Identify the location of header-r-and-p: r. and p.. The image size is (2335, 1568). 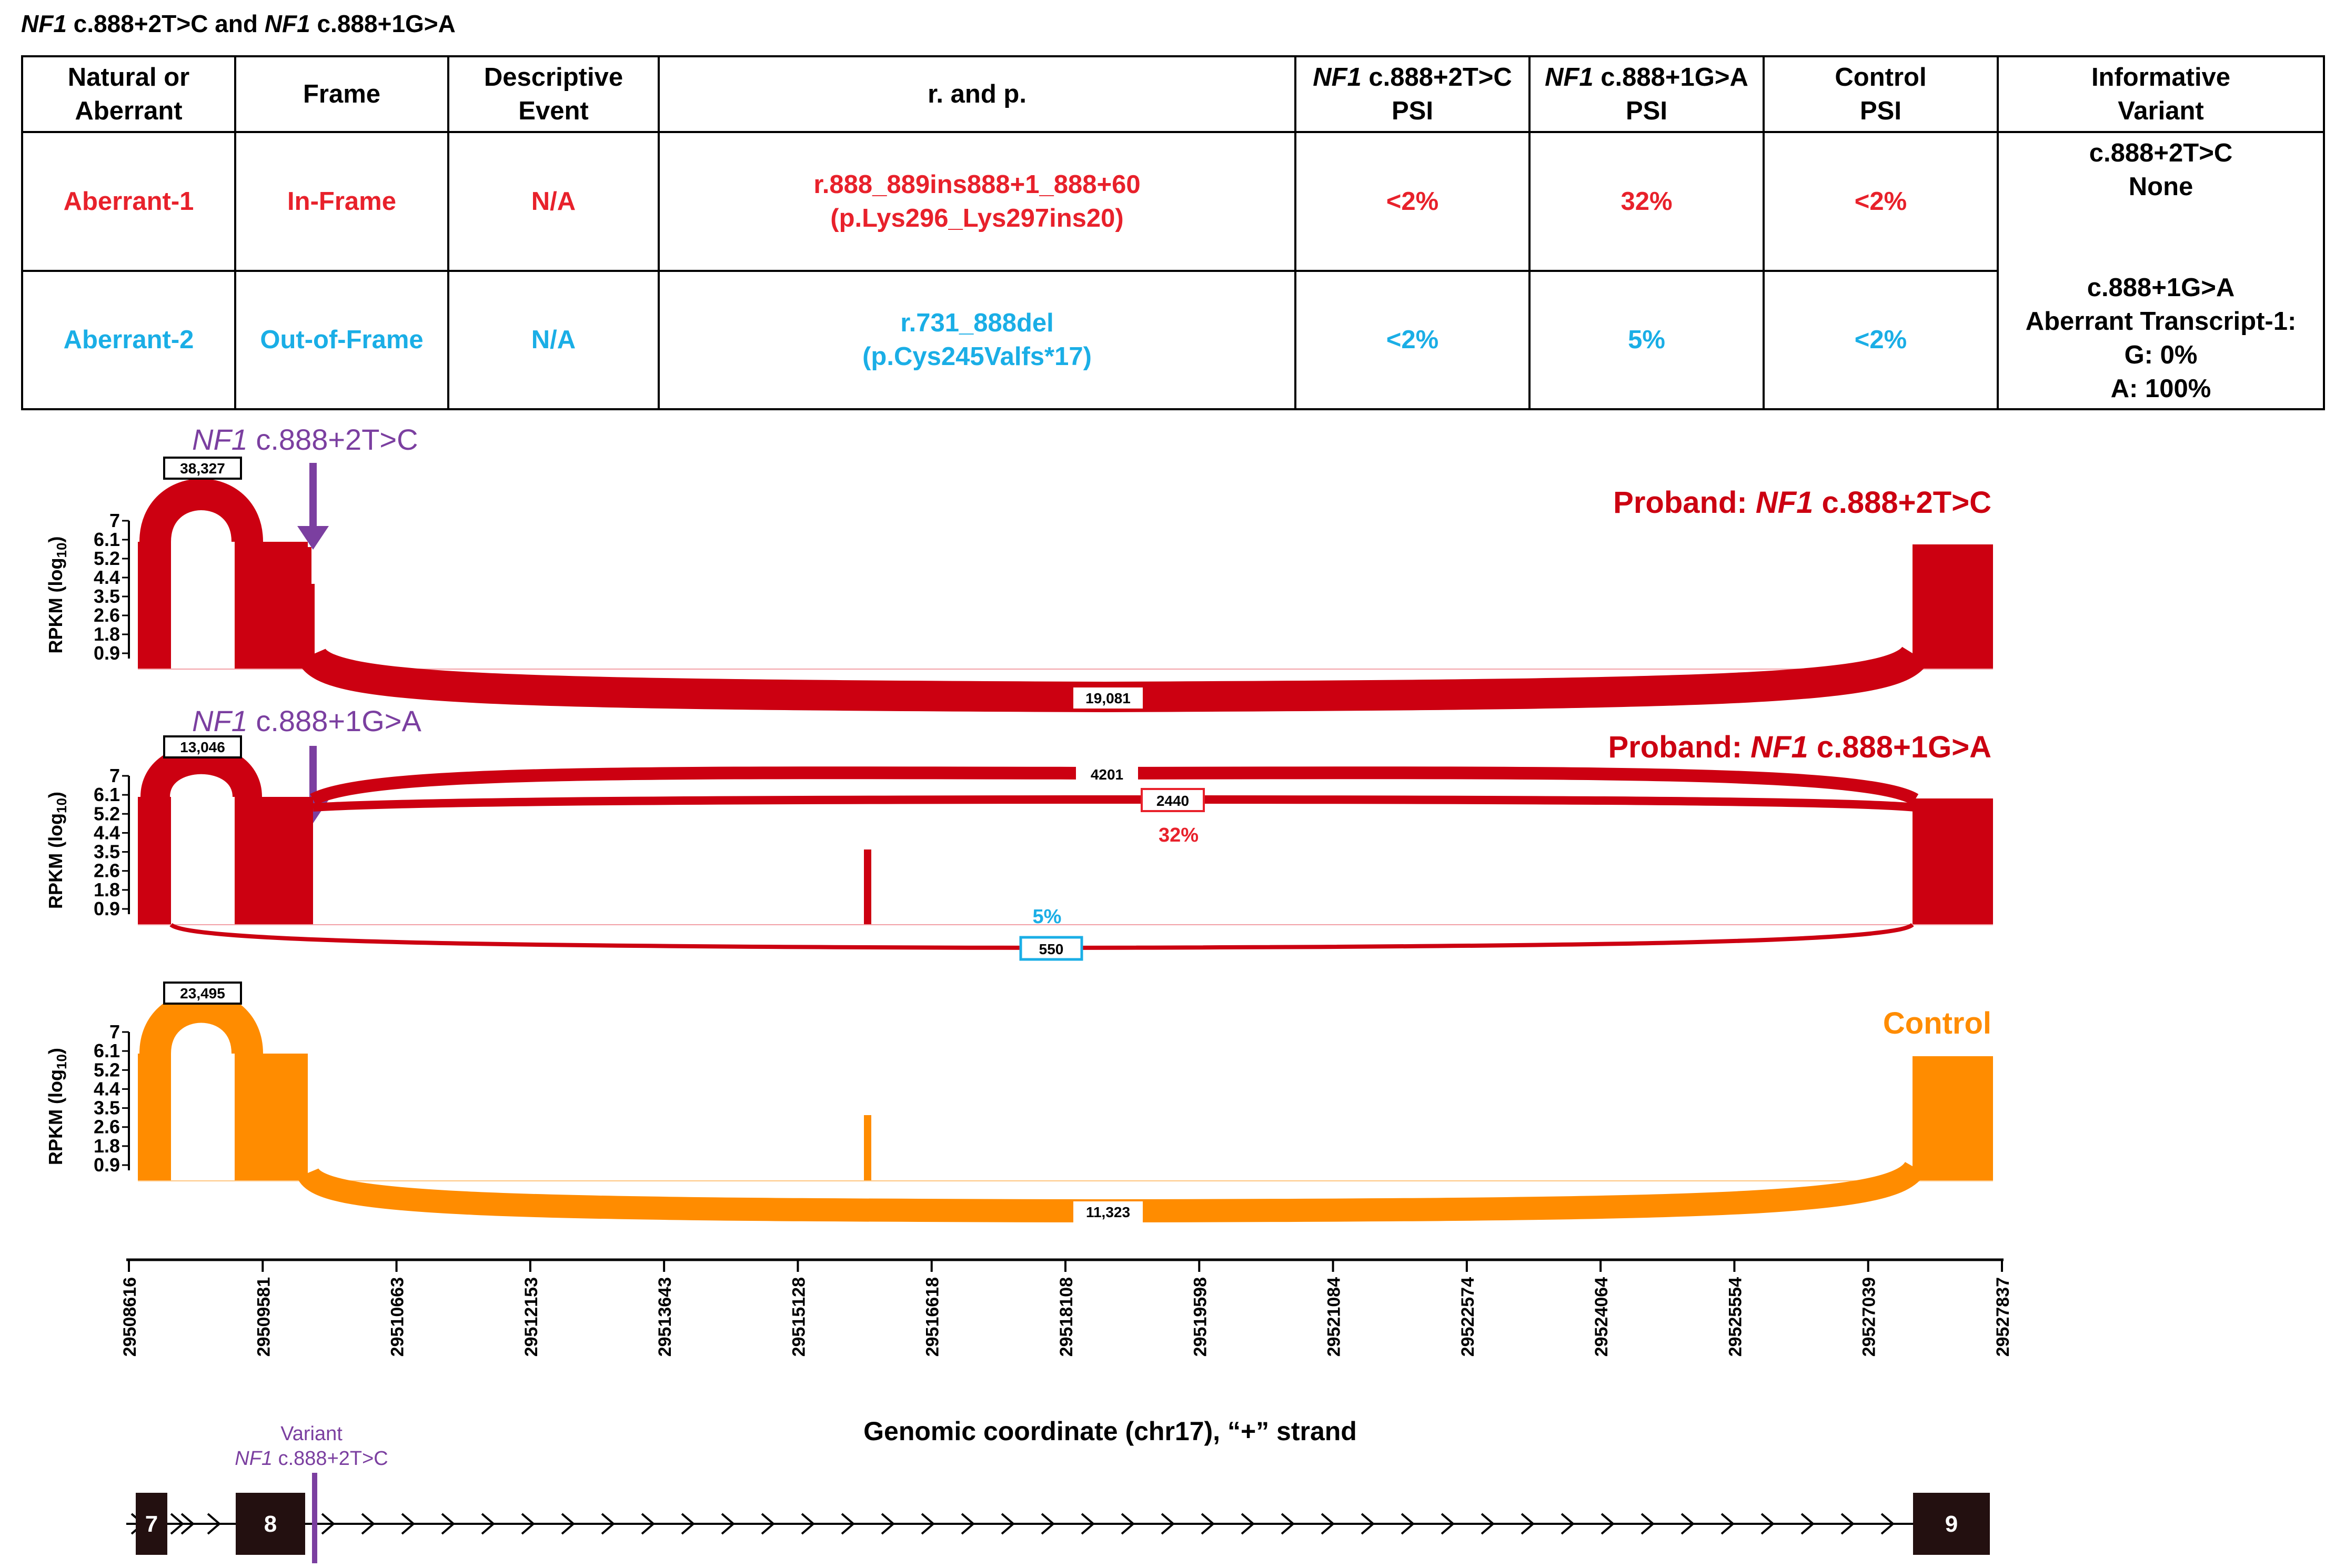
(977, 94).